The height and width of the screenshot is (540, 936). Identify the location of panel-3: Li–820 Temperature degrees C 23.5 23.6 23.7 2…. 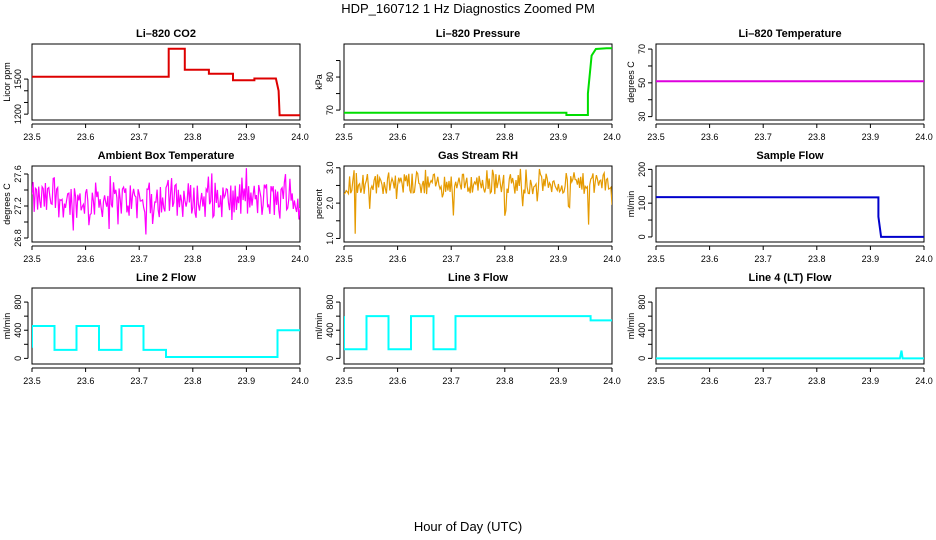
(779, 85).